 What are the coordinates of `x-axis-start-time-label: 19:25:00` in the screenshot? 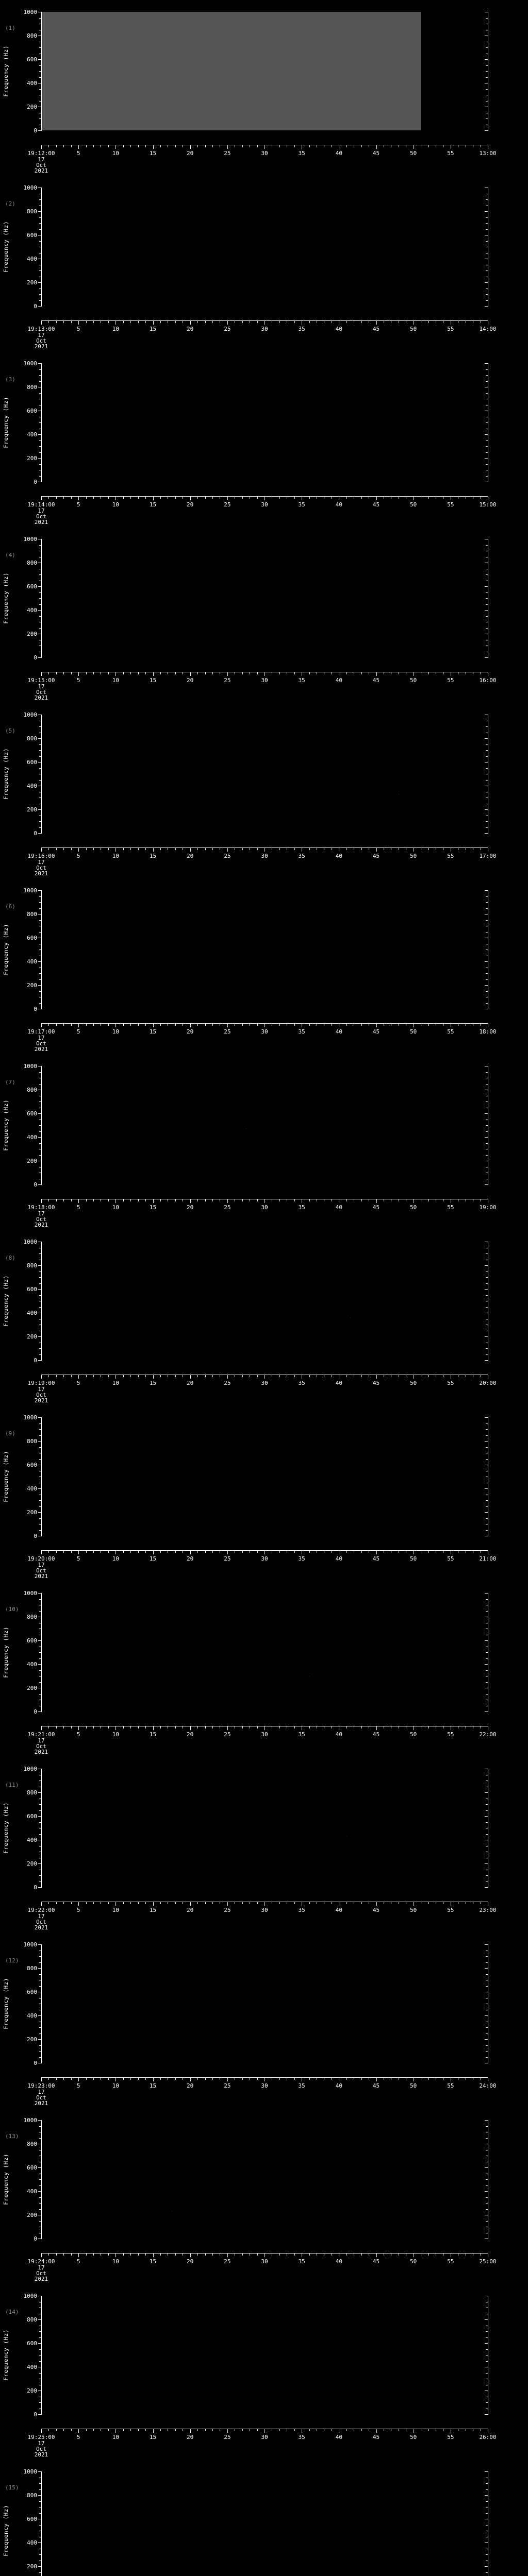 It's located at (41, 2437).